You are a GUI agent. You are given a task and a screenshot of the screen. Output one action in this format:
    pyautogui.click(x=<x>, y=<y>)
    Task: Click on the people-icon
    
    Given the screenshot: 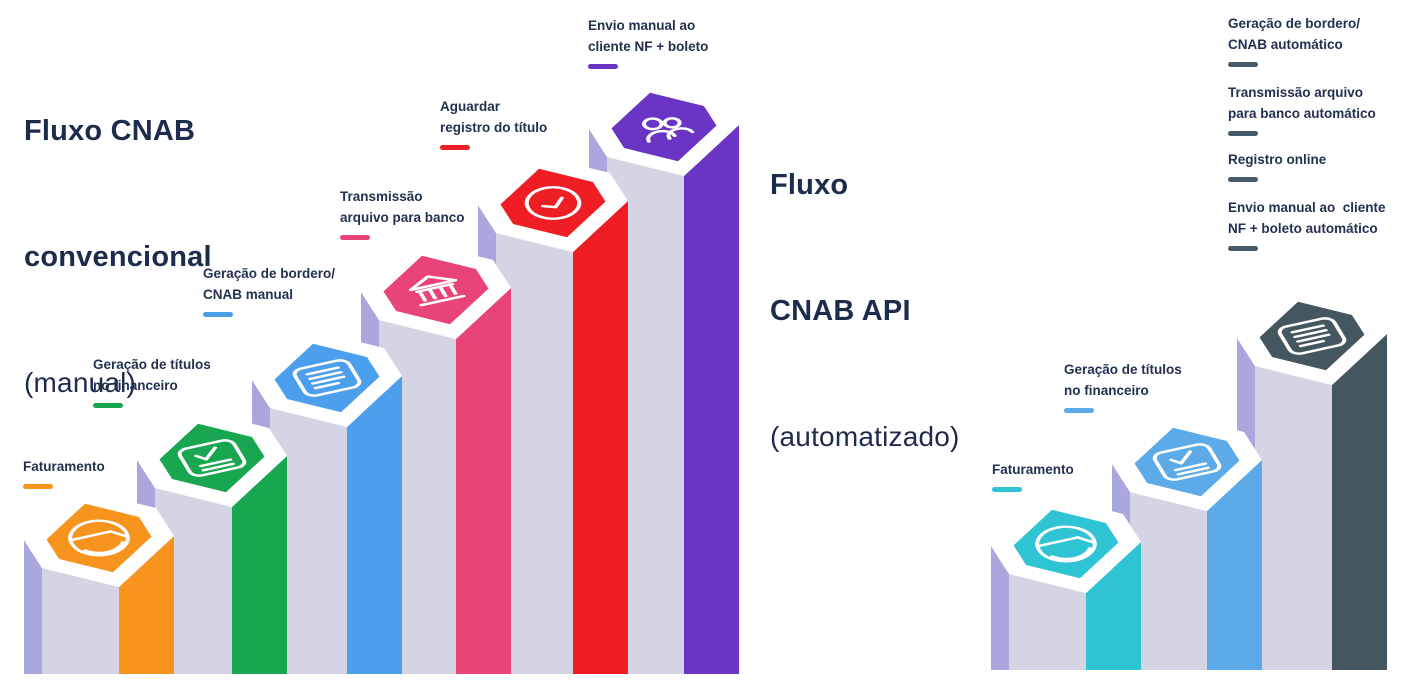 What is the action you would take?
    pyautogui.click(x=668, y=130)
    